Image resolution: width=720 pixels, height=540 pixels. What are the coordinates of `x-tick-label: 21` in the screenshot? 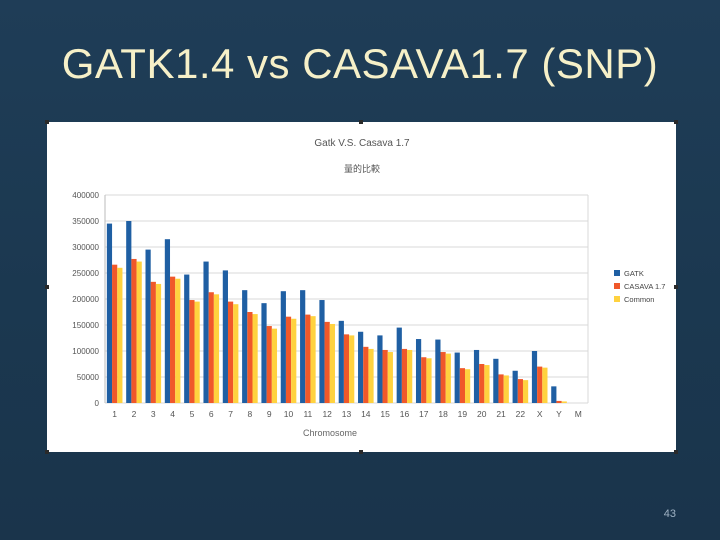 It's located at (501, 414).